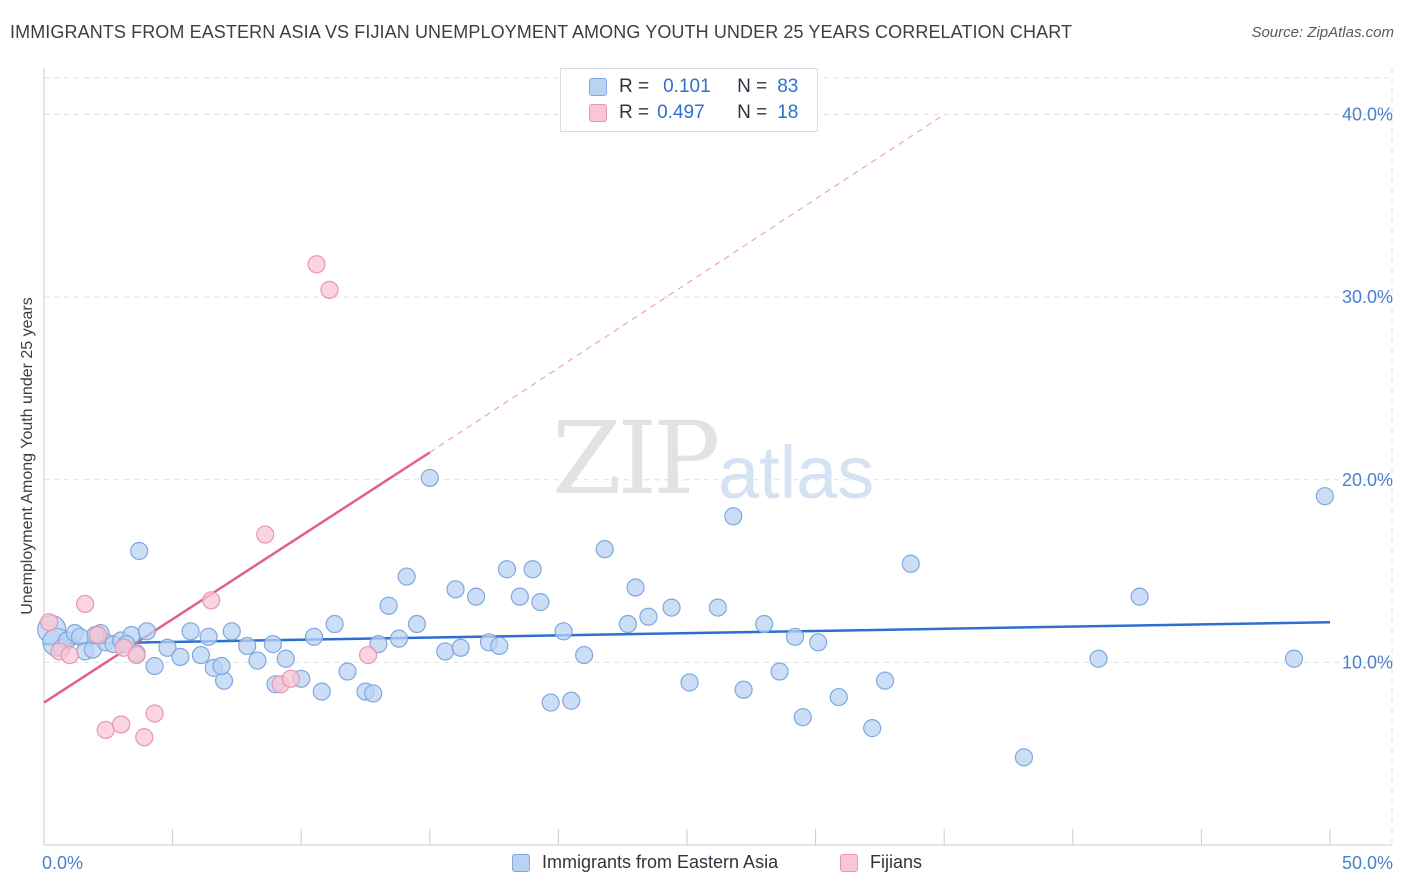 This screenshot has height=892, width=1406. I want to click on series-fijians-points, so click(209, 501).